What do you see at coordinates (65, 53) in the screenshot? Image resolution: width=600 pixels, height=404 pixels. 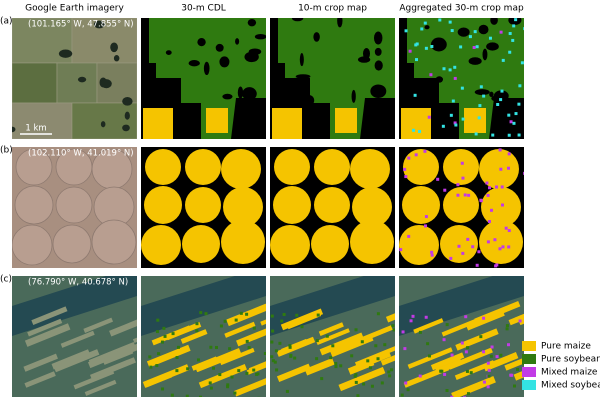 I see `pond` at bounding box center [65, 53].